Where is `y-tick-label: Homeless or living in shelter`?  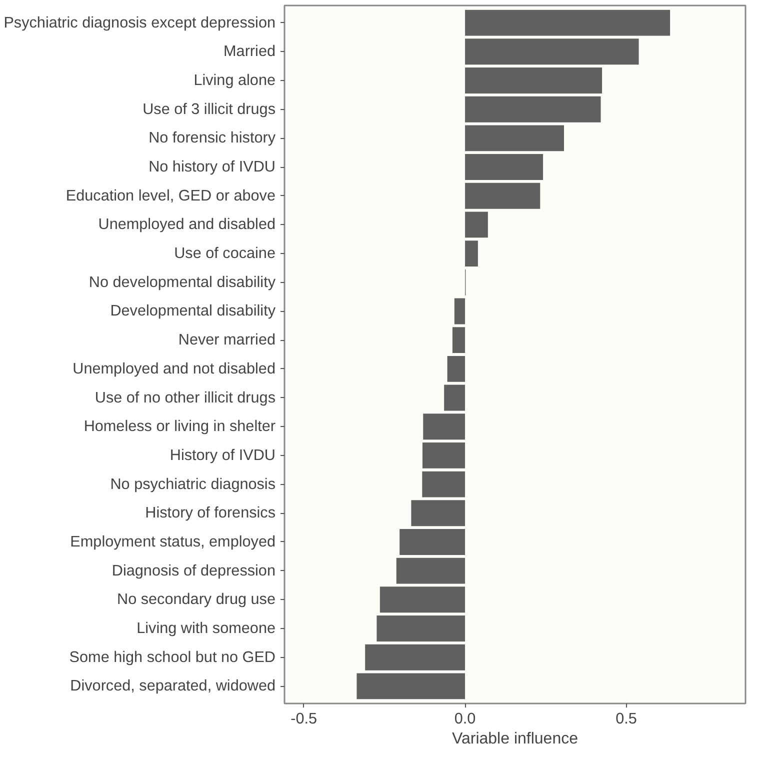
y-tick-label: Homeless or living in shelter is located at coordinates (180, 427).